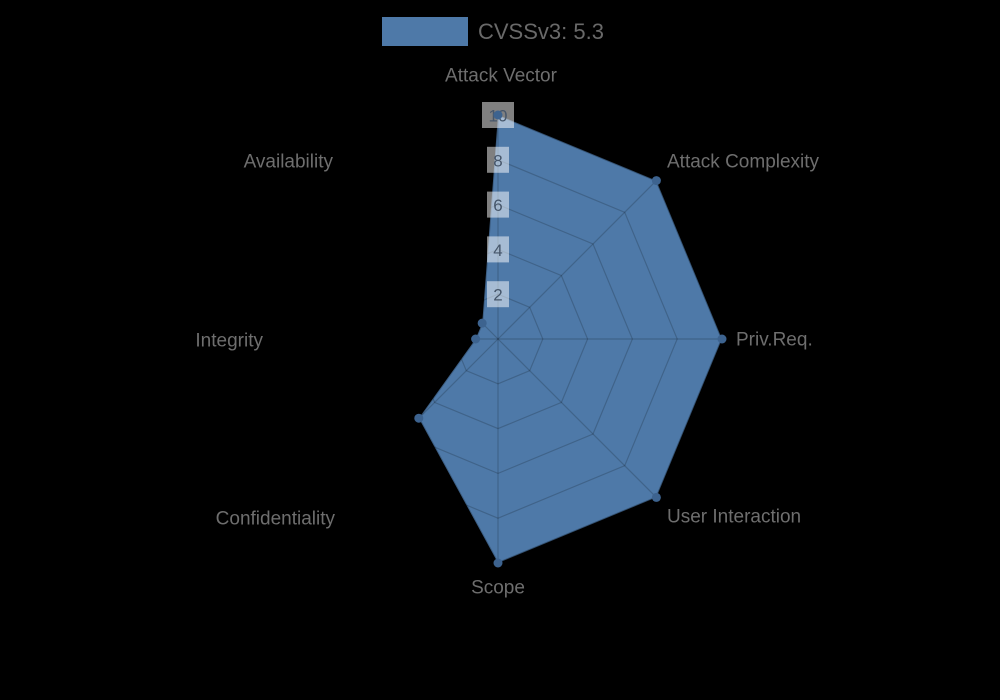  I want to click on data-point-integrity, so click(476, 339).